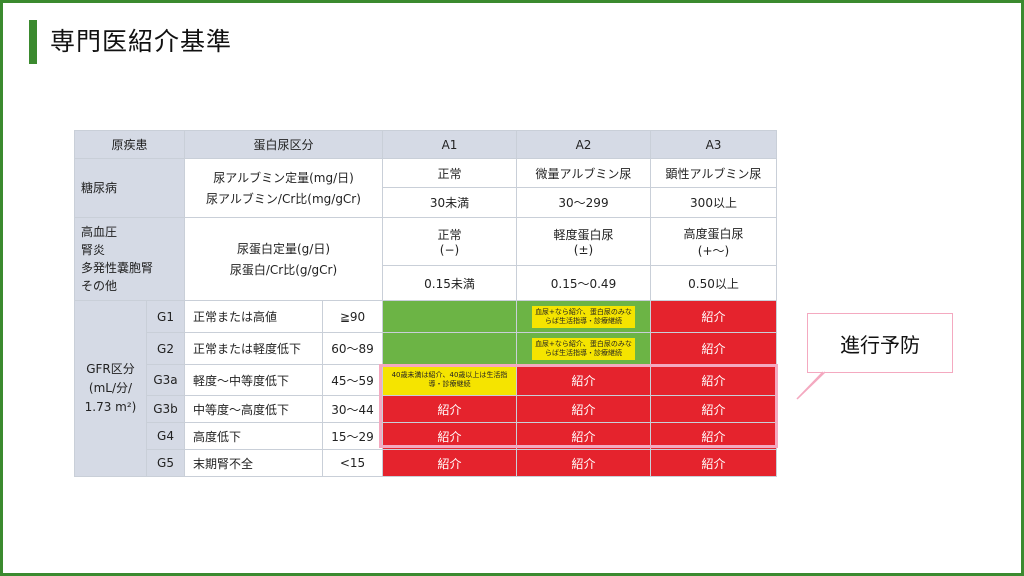 This screenshot has width=1024, height=576. Describe the element at coordinates (449, 463) in the screenshot. I see `cell-g5-a1: 紹介` at that location.